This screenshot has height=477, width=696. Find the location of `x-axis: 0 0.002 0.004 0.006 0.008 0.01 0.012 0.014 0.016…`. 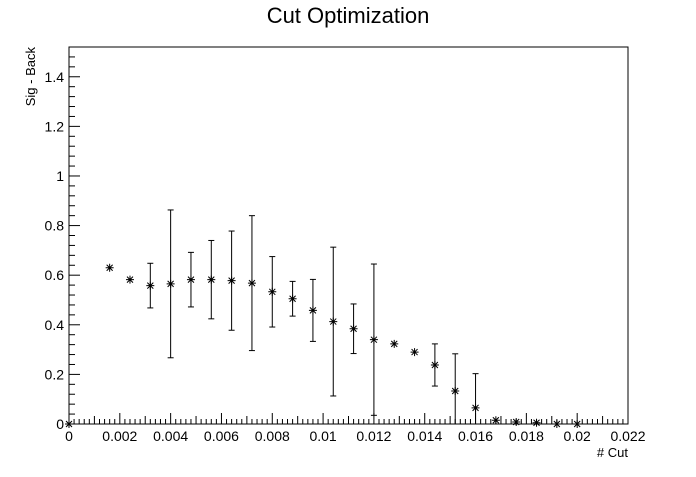

x-axis: 0 0.002 0.004 0.006 0.008 0.01 0.012 0.014 0.016… is located at coordinates (355, 428).